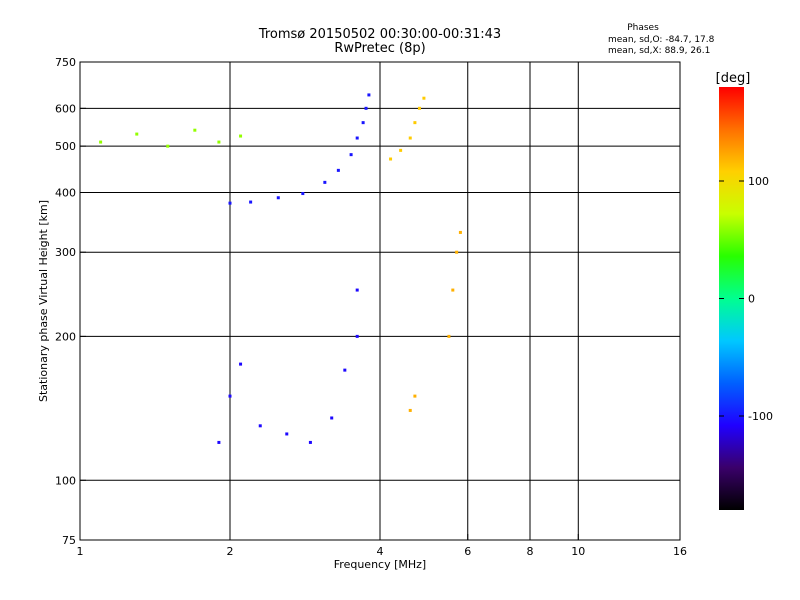 The height and width of the screenshot is (600, 800). Describe the element at coordinates (751, 299) in the screenshot. I see `colorbar-tick-label: 0` at that location.